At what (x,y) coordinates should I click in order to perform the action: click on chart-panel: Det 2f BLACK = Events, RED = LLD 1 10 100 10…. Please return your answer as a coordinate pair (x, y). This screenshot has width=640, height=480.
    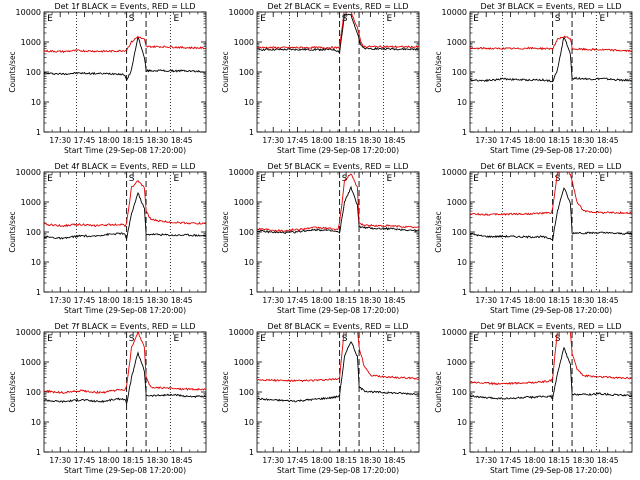
    Looking at the image, I should click on (320, 78).